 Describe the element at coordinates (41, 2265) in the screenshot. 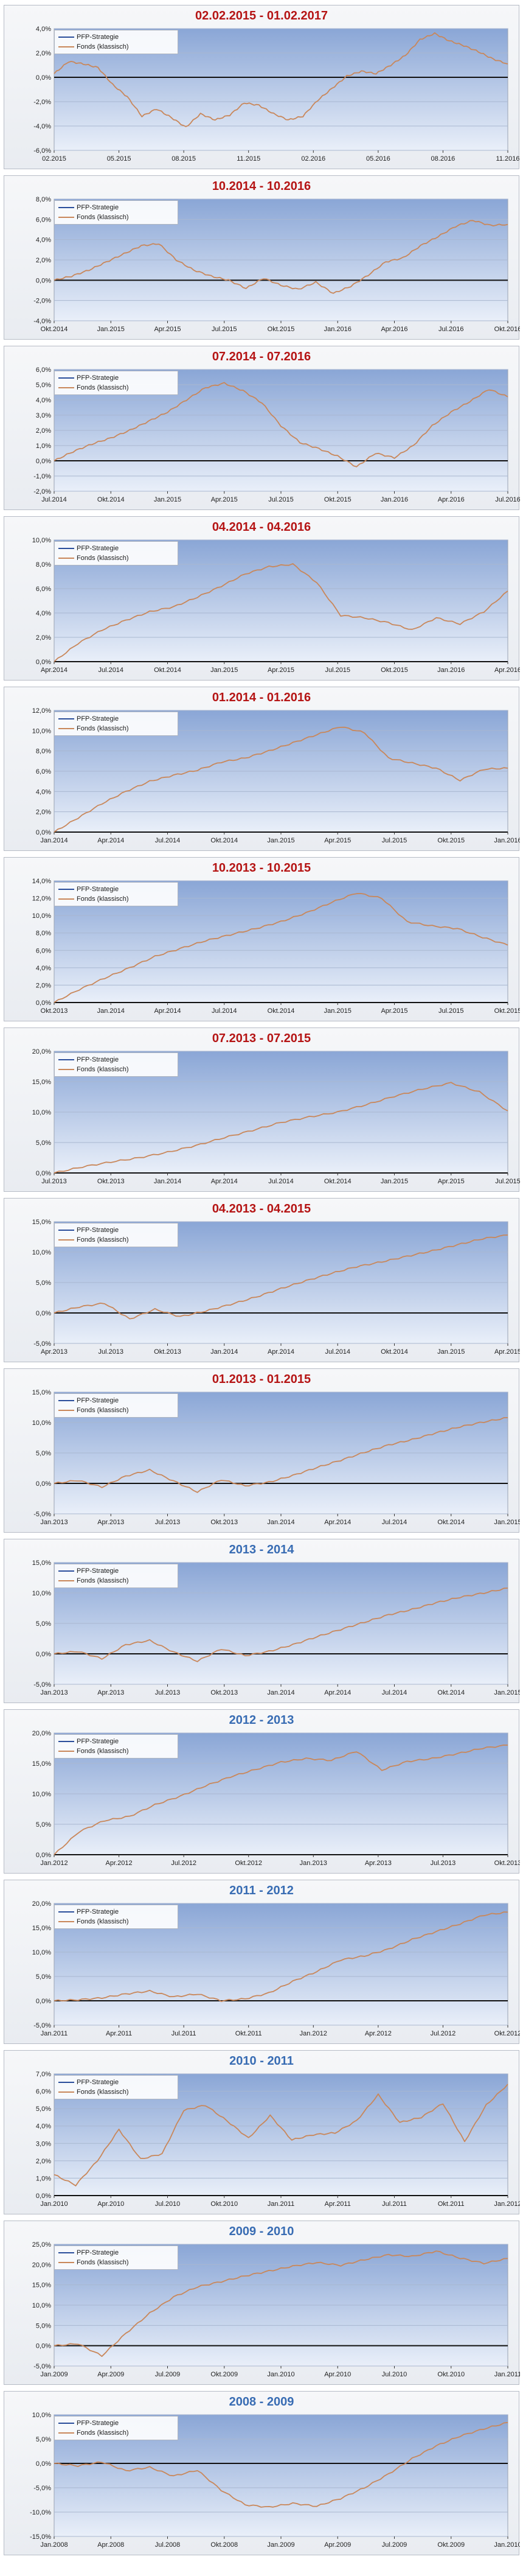

I see `y-tick-label: 20,0%` at that location.